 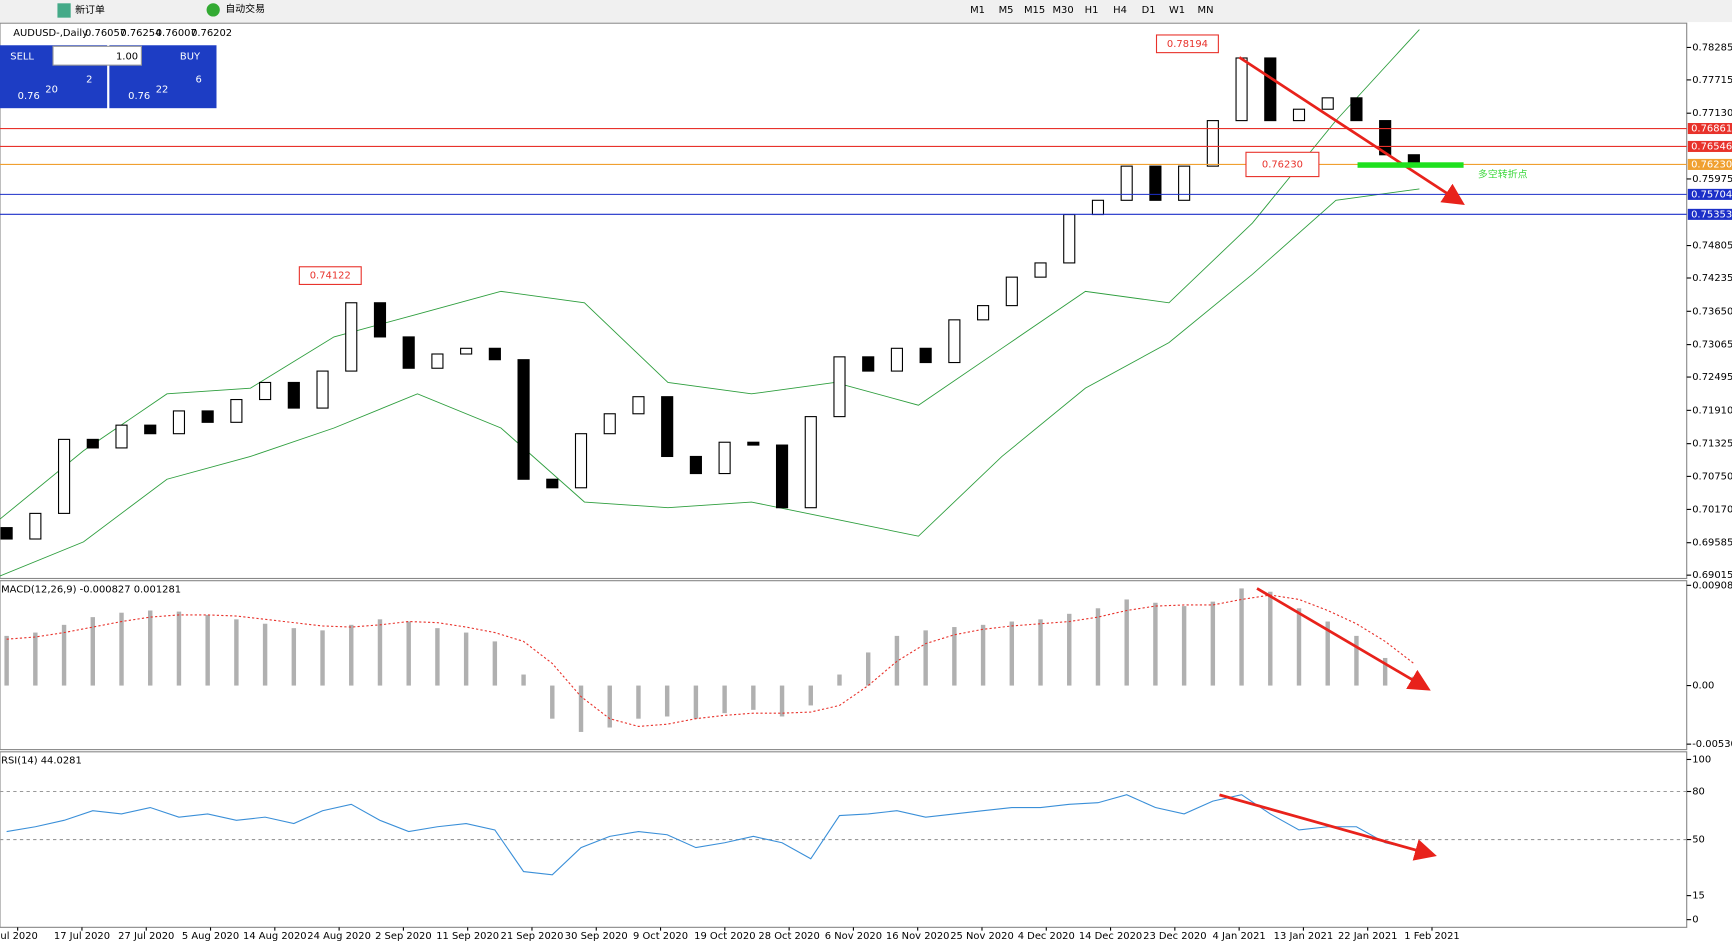 I want to click on y-tick-label: 0.71910, so click(x=1712, y=410).